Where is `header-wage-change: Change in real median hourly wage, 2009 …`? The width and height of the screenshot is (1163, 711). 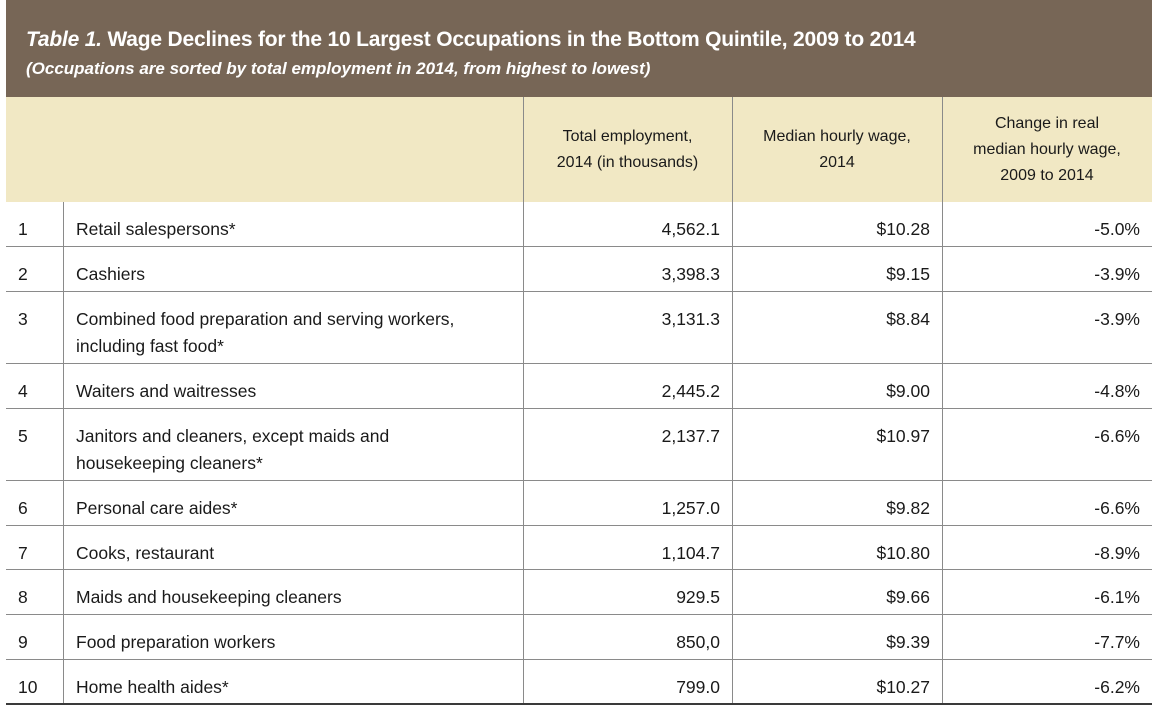 header-wage-change: Change in real median hourly wage, 2009 … is located at coordinates (1047, 149).